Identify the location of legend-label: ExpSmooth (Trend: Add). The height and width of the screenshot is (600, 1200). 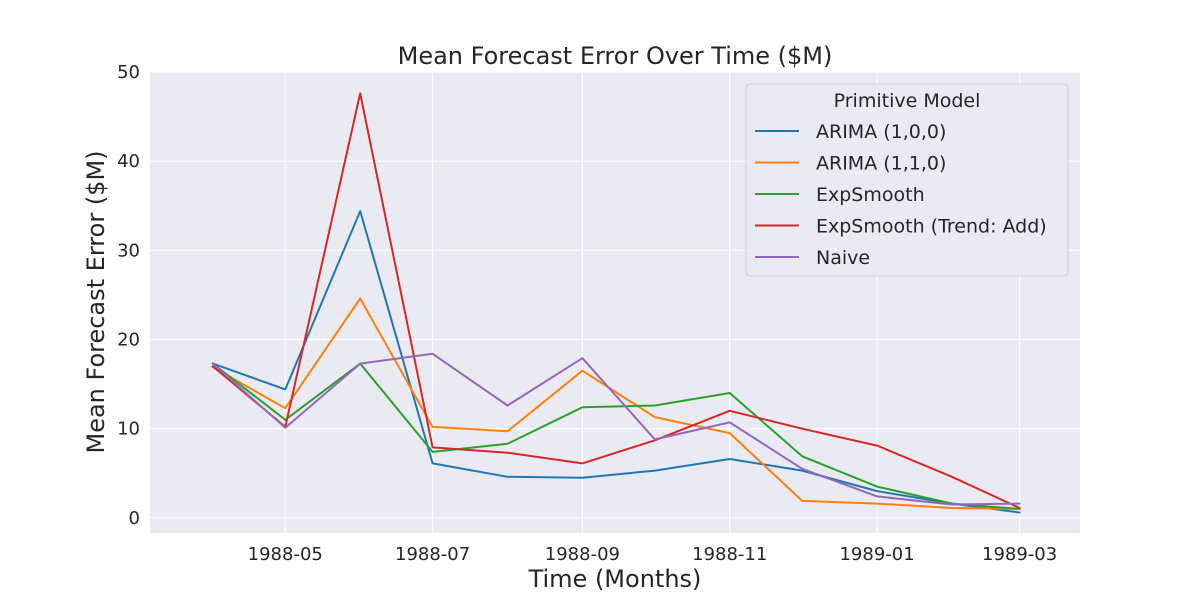
(931, 227).